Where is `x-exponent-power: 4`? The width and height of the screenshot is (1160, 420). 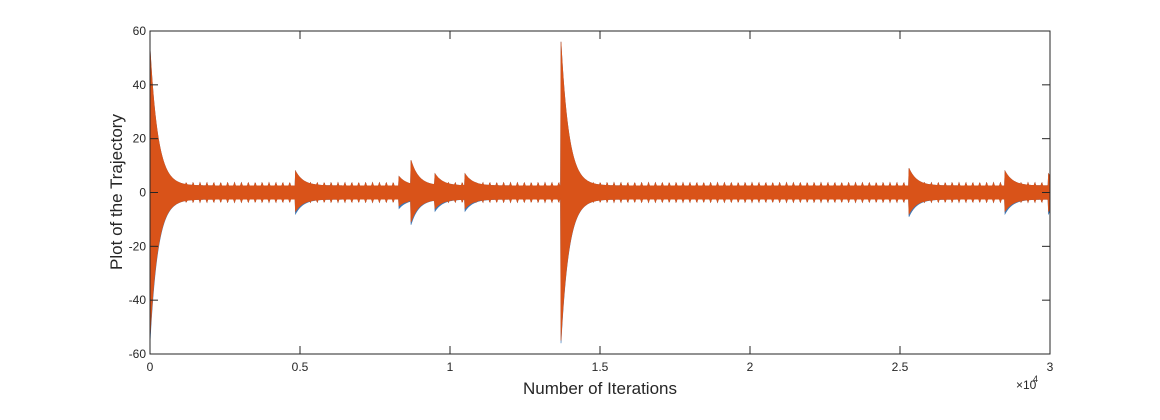
x-exponent-power: 4 is located at coordinates (1035, 379).